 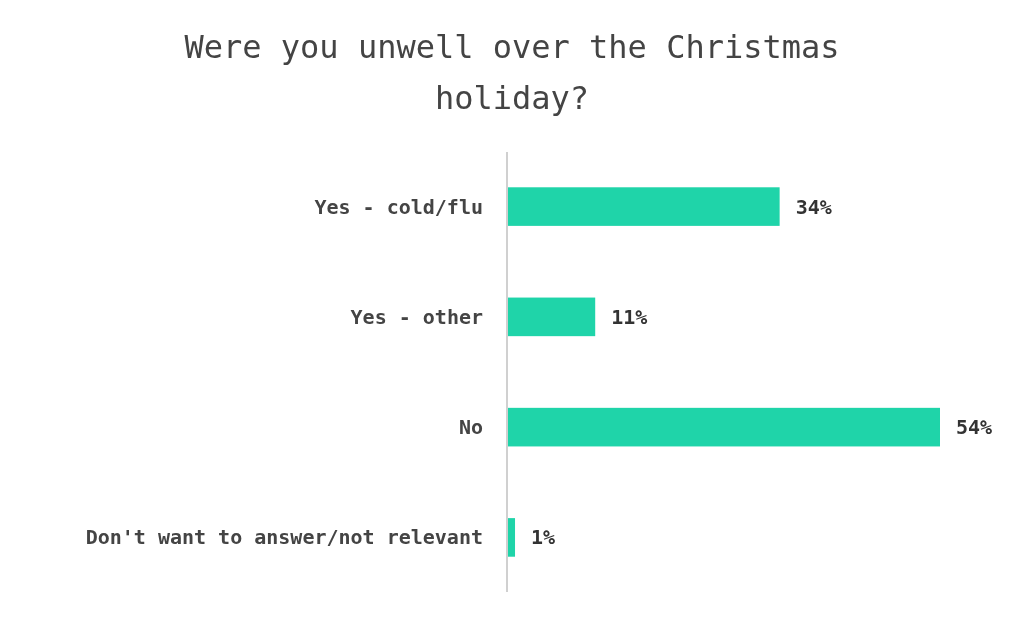 I want to click on data-label: 34%, so click(x=813, y=206).